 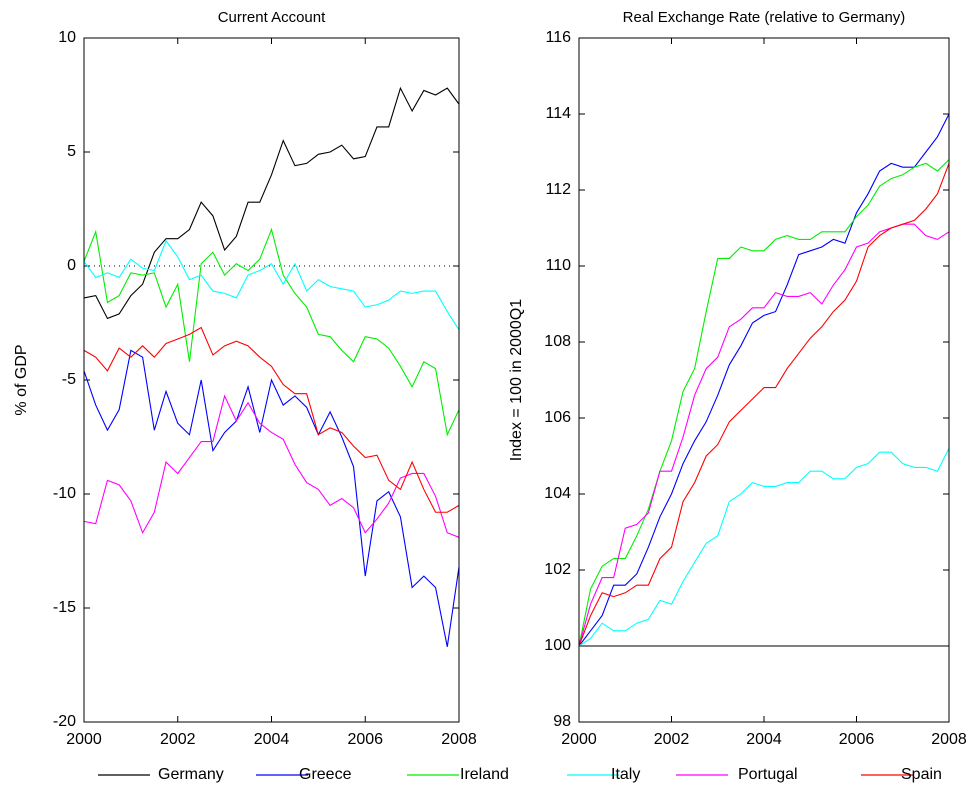 I want to click on legend-label: Greece, so click(x=325, y=774).